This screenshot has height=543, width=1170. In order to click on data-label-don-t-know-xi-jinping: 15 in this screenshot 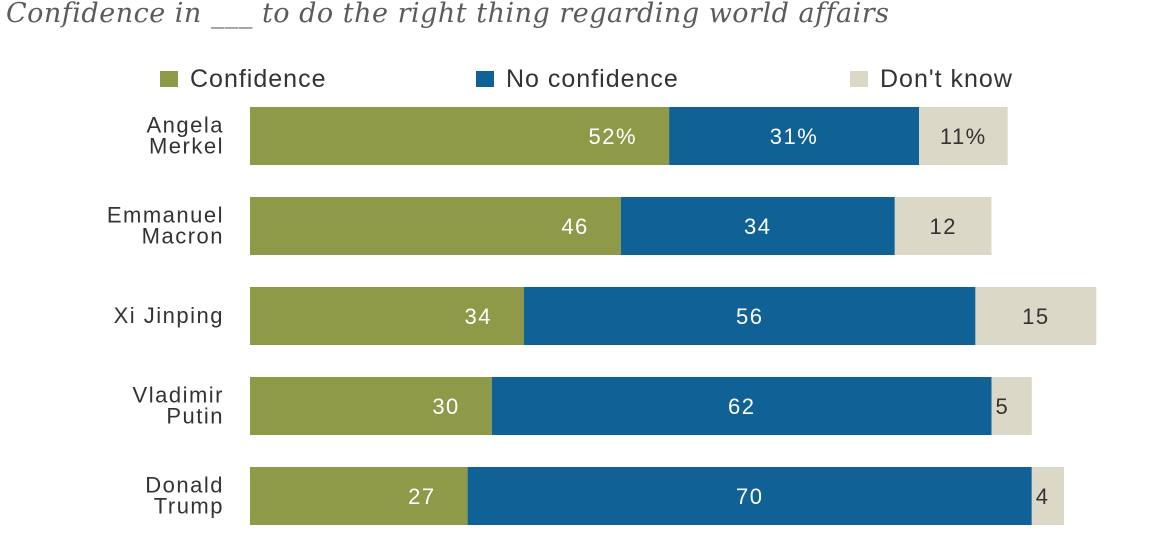, I will do `click(1035, 316)`.